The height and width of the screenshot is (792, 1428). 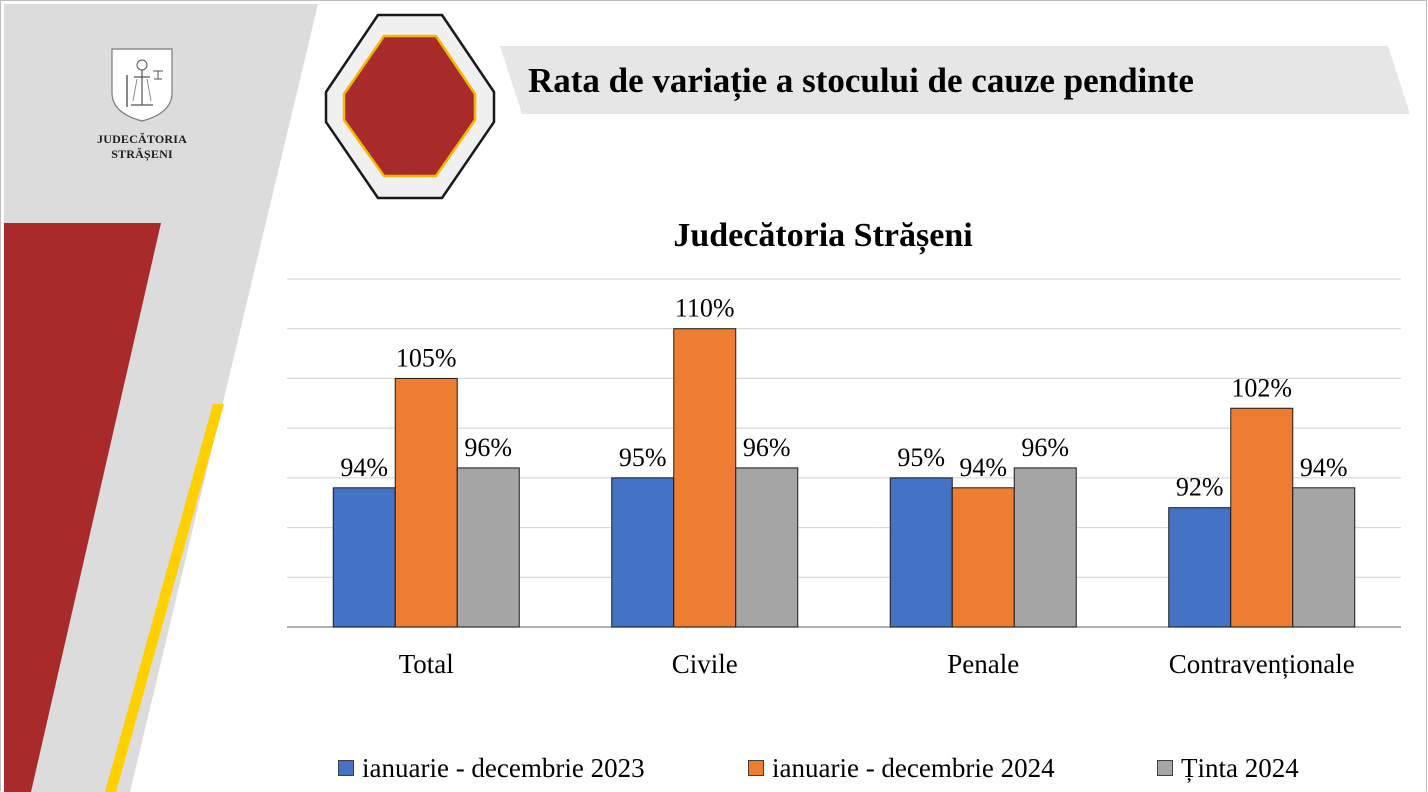 I want to click on value-label: 92%, so click(x=1200, y=487).